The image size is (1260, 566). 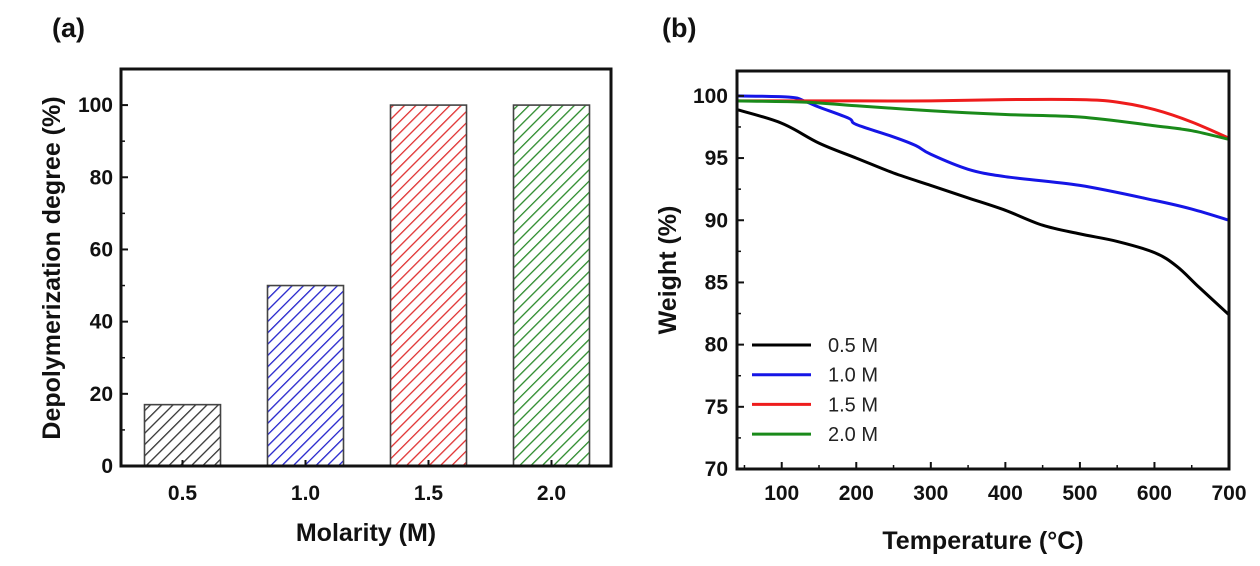 What do you see at coordinates (107, 466) in the screenshot?
I see `y-tick-label: 0` at bounding box center [107, 466].